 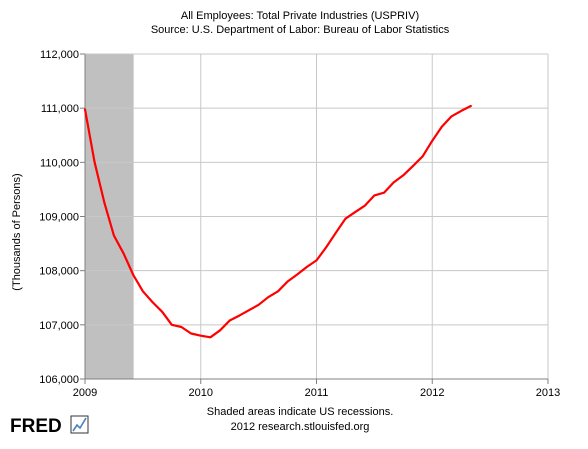 What do you see at coordinates (59, 326) in the screenshot?
I see `y-tick-label-1: 107,000` at bounding box center [59, 326].